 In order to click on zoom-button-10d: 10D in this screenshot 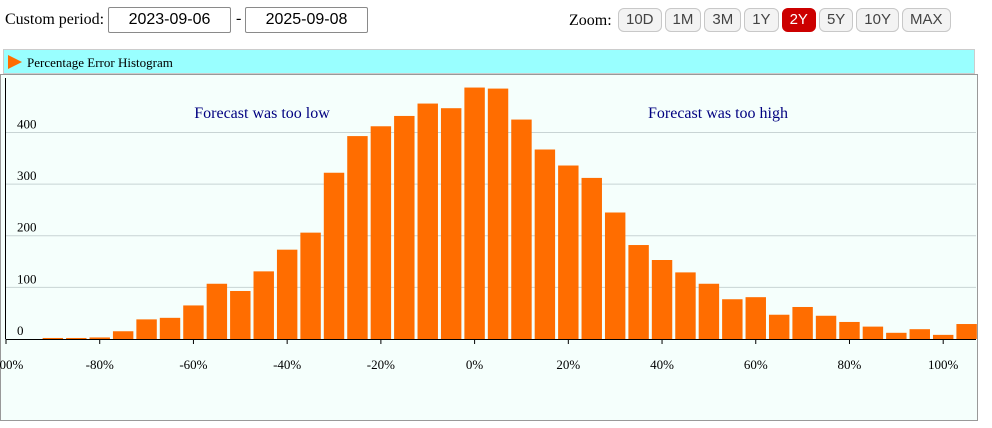, I will do `click(640, 20)`.